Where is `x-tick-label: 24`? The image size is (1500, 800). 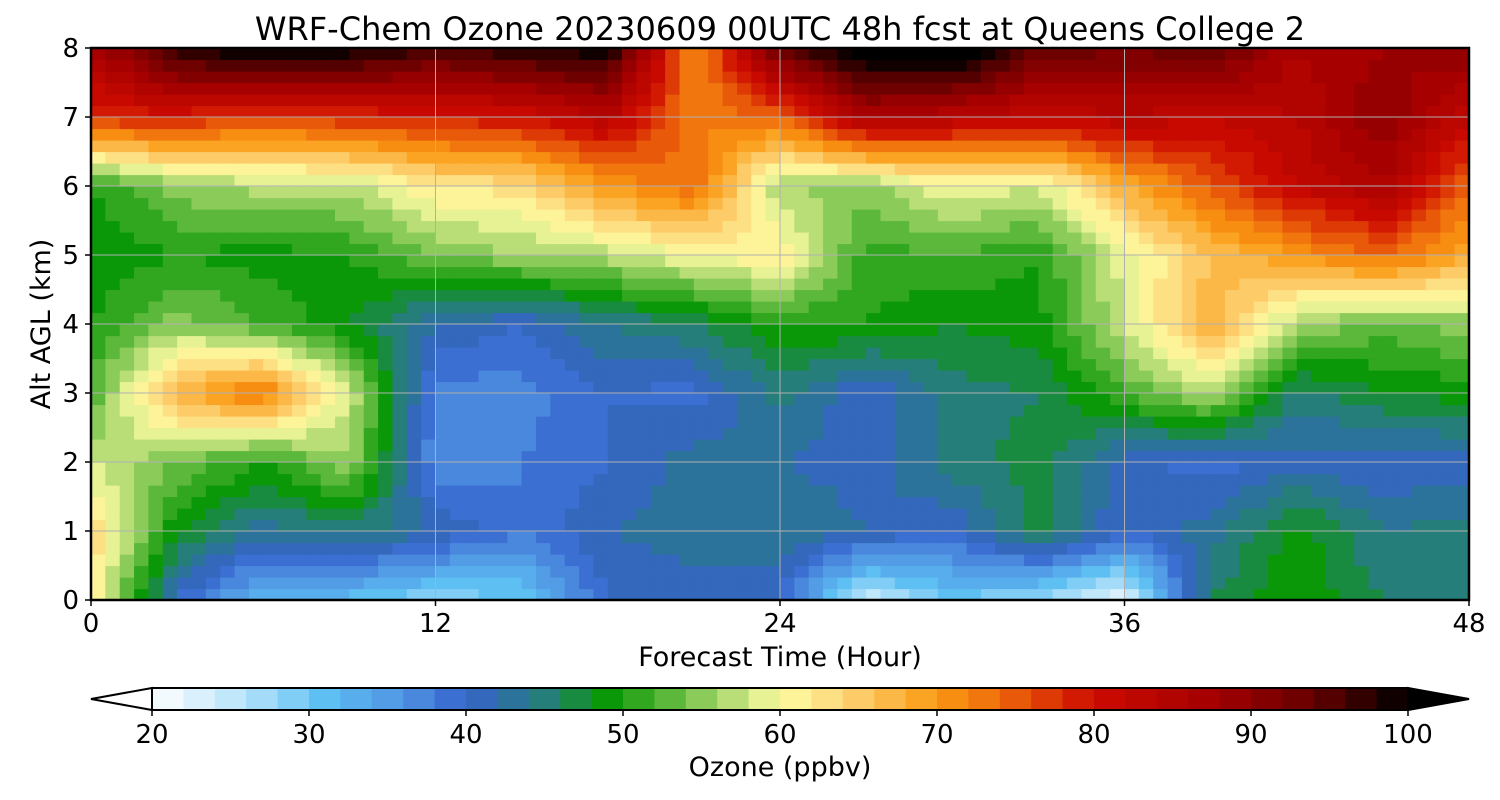
x-tick-label: 24 is located at coordinates (779, 624).